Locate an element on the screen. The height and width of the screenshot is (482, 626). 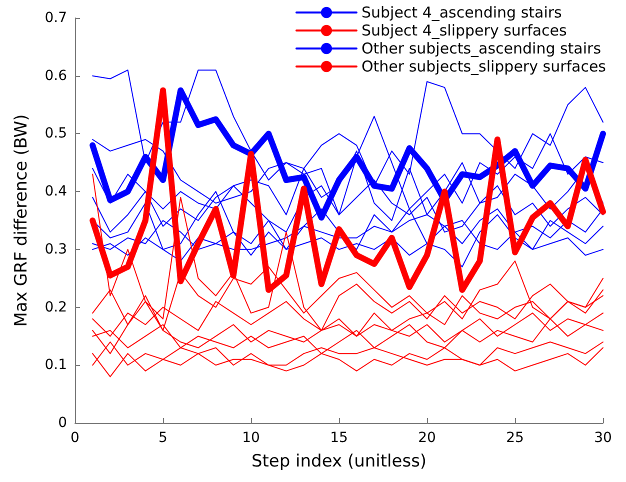
x-tick-label: 20 is located at coordinates (427, 438).